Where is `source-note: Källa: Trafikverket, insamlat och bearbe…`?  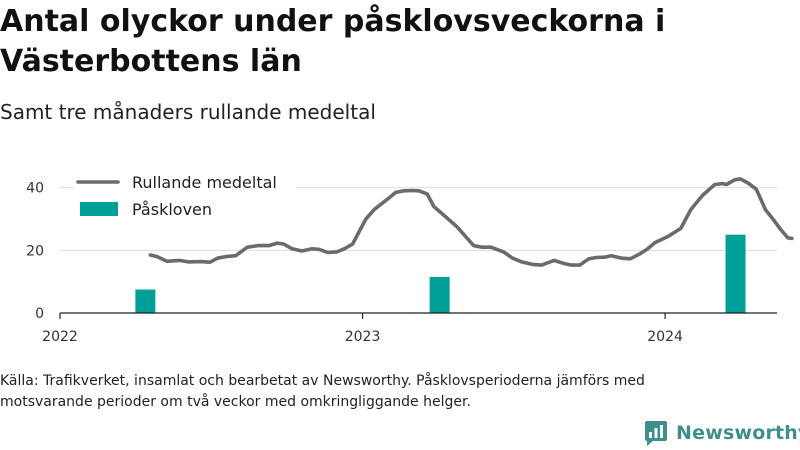 source-note: Källa: Trafikverket, insamlat och bearbe… is located at coordinates (322, 391).